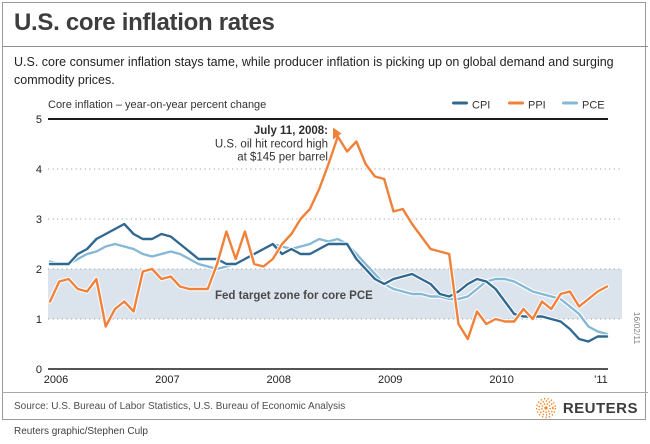  What do you see at coordinates (39, 270) in the screenshot?
I see `y-tick-label-2: 2` at bounding box center [39, 270].